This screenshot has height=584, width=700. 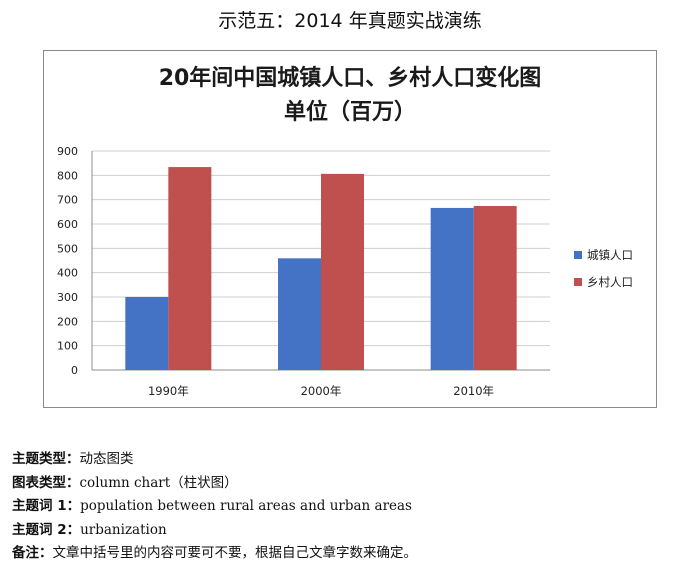 I want to click on y-tick-label: 200, so click(x=67, y=321).